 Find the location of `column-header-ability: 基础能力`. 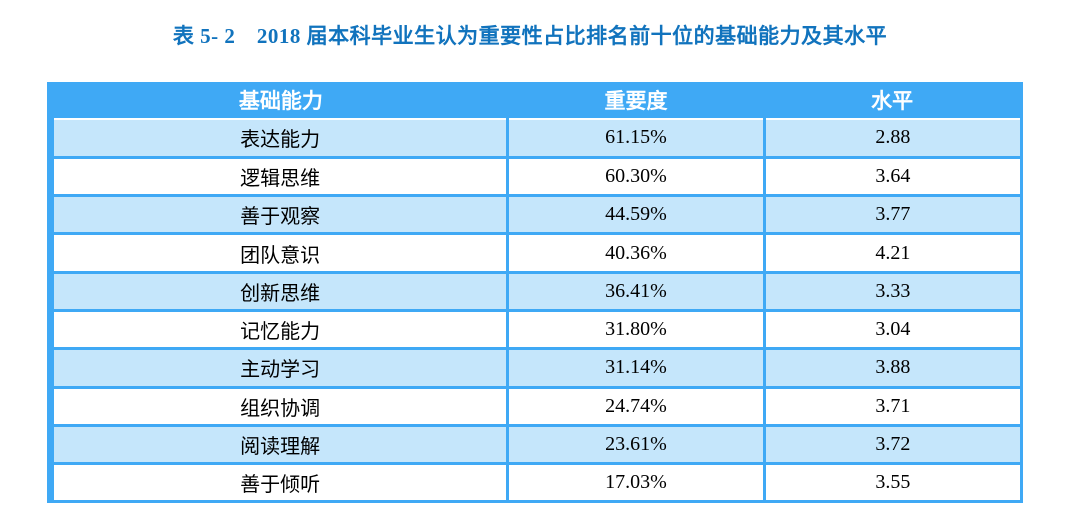

column-header-ability: 基础能力 is located at coordinates (279, 100).